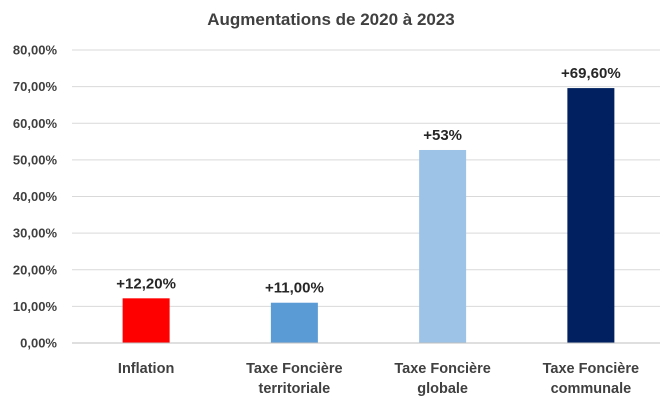 Image resolution: width=663 pixels, height=405 pixels. I want to click on y-tick-label: 40,00%, so click(35, 196).